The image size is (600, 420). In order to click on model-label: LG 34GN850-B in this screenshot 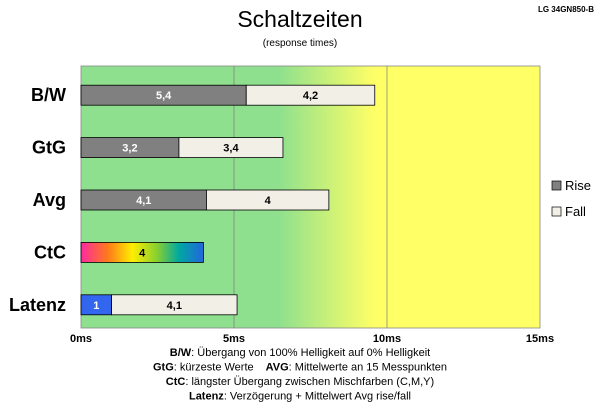, I will do `click(566, 9)`.